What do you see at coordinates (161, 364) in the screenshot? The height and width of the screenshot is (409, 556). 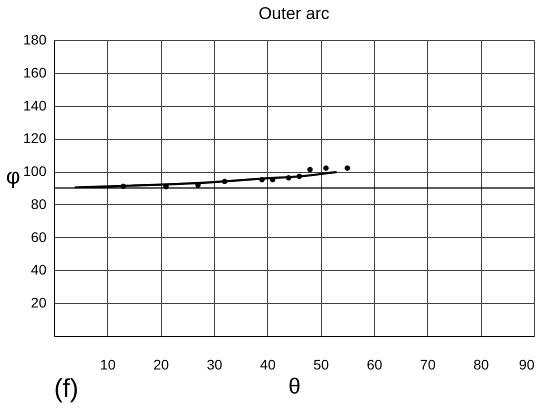 I see `x-tick-label: 20` at bounding box center [161, 364].